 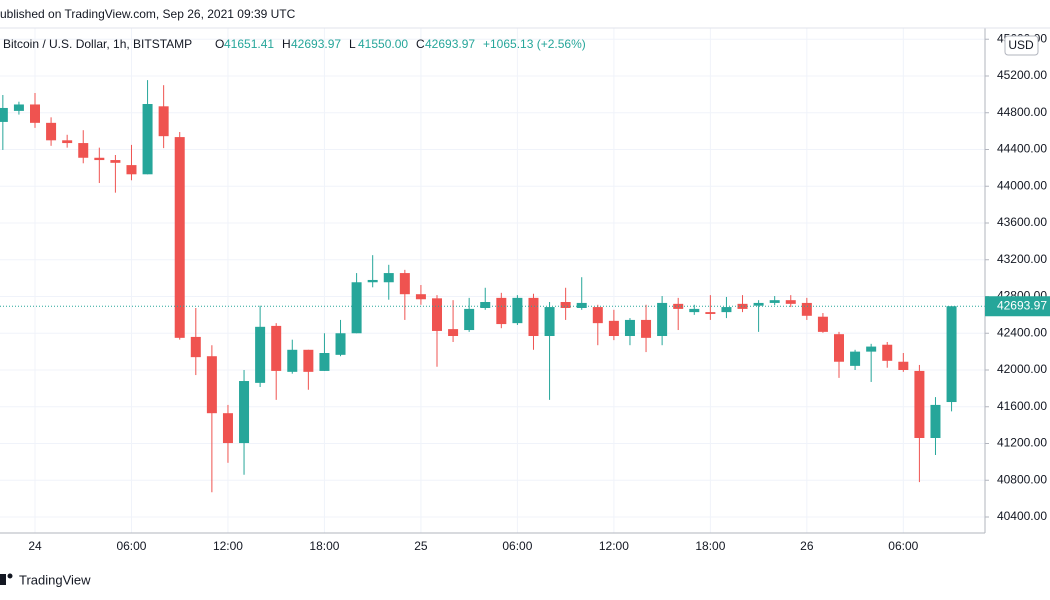 I want to click on y-tick-label: 40800.00, so click(x=1022, y=479).